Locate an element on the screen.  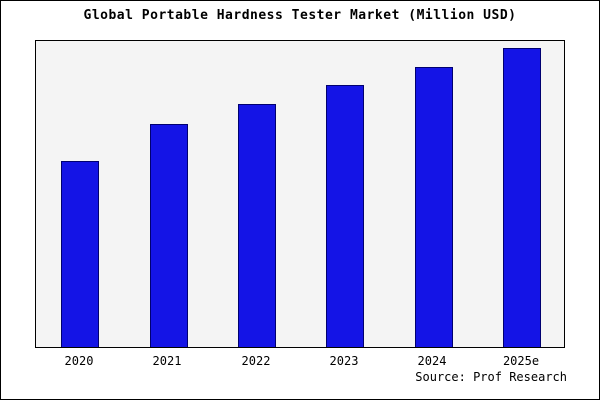
bar-2020 is located at coordinates (80, 254).